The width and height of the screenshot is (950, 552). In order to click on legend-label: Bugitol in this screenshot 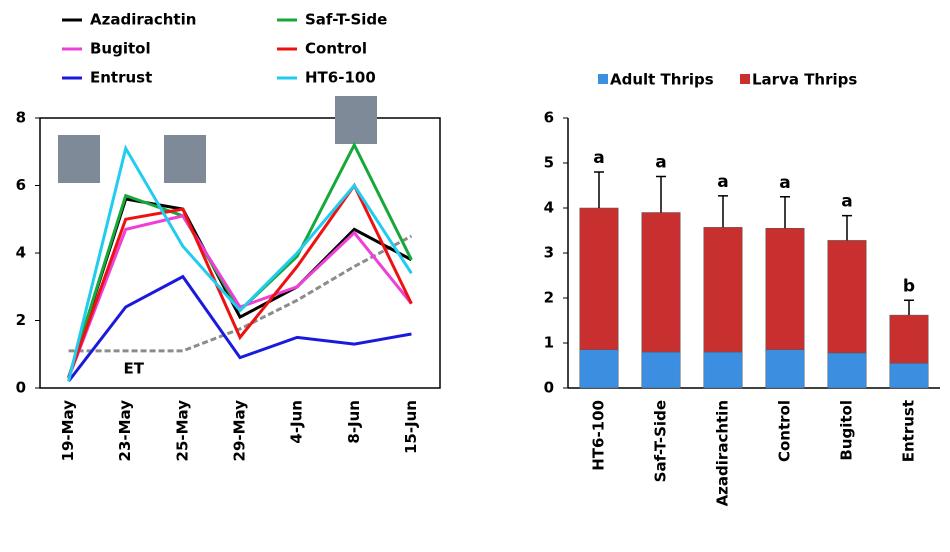, I will do `click(120, 49)`.